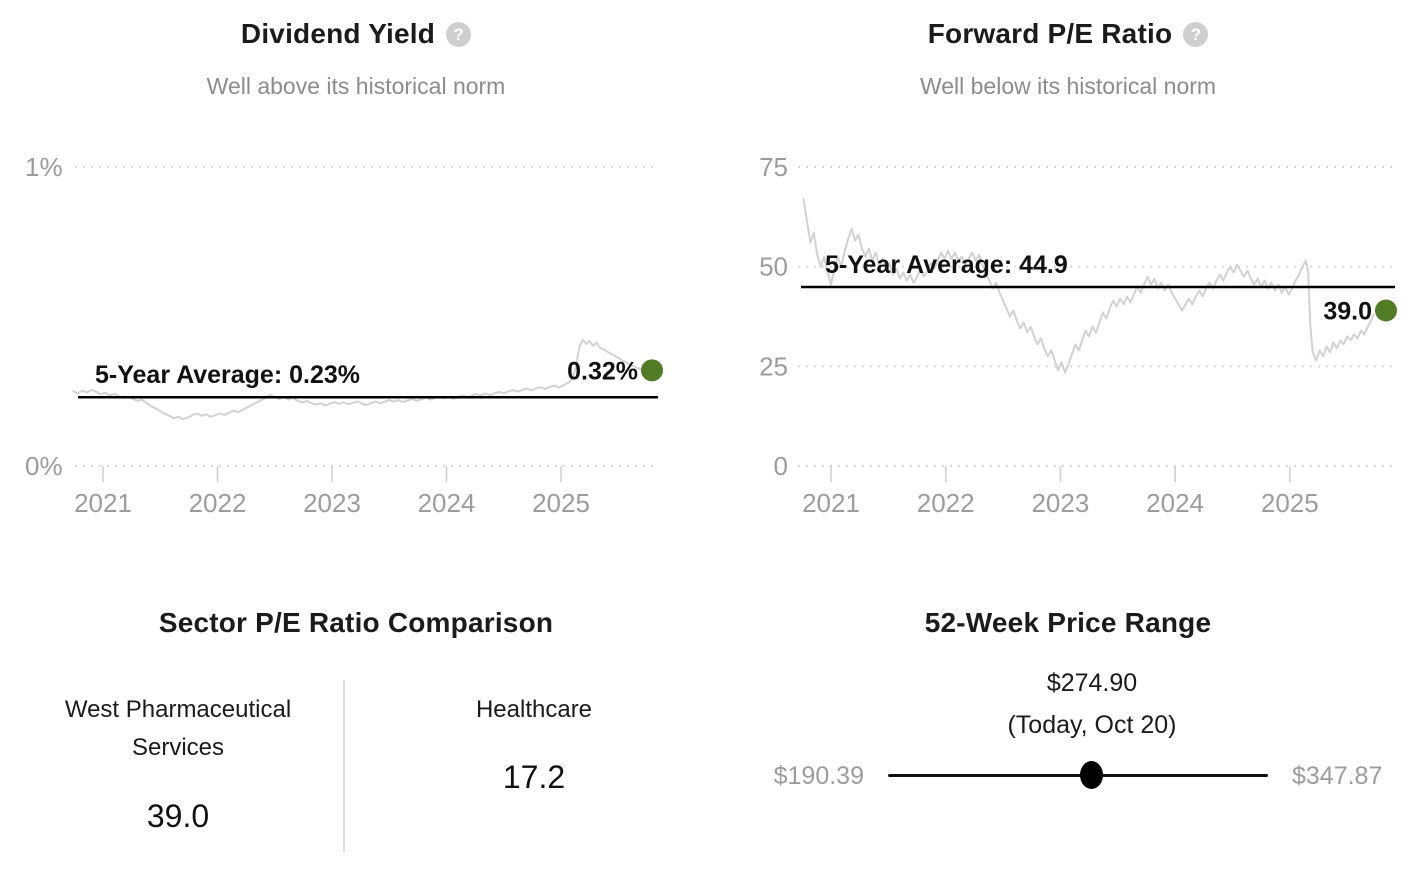 Image resolution: width=1424 pixels, height=870 pixels. What do you see at coordinates (534, 777) in the screenshot?
I see `sector-pe-value: 17.2` at bounding box center [534, 777].